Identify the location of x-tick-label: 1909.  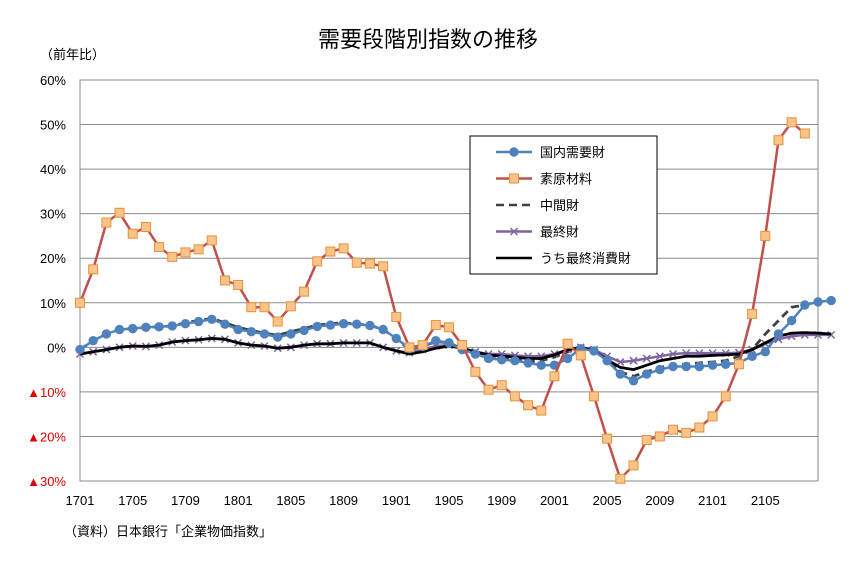
(501, 500).